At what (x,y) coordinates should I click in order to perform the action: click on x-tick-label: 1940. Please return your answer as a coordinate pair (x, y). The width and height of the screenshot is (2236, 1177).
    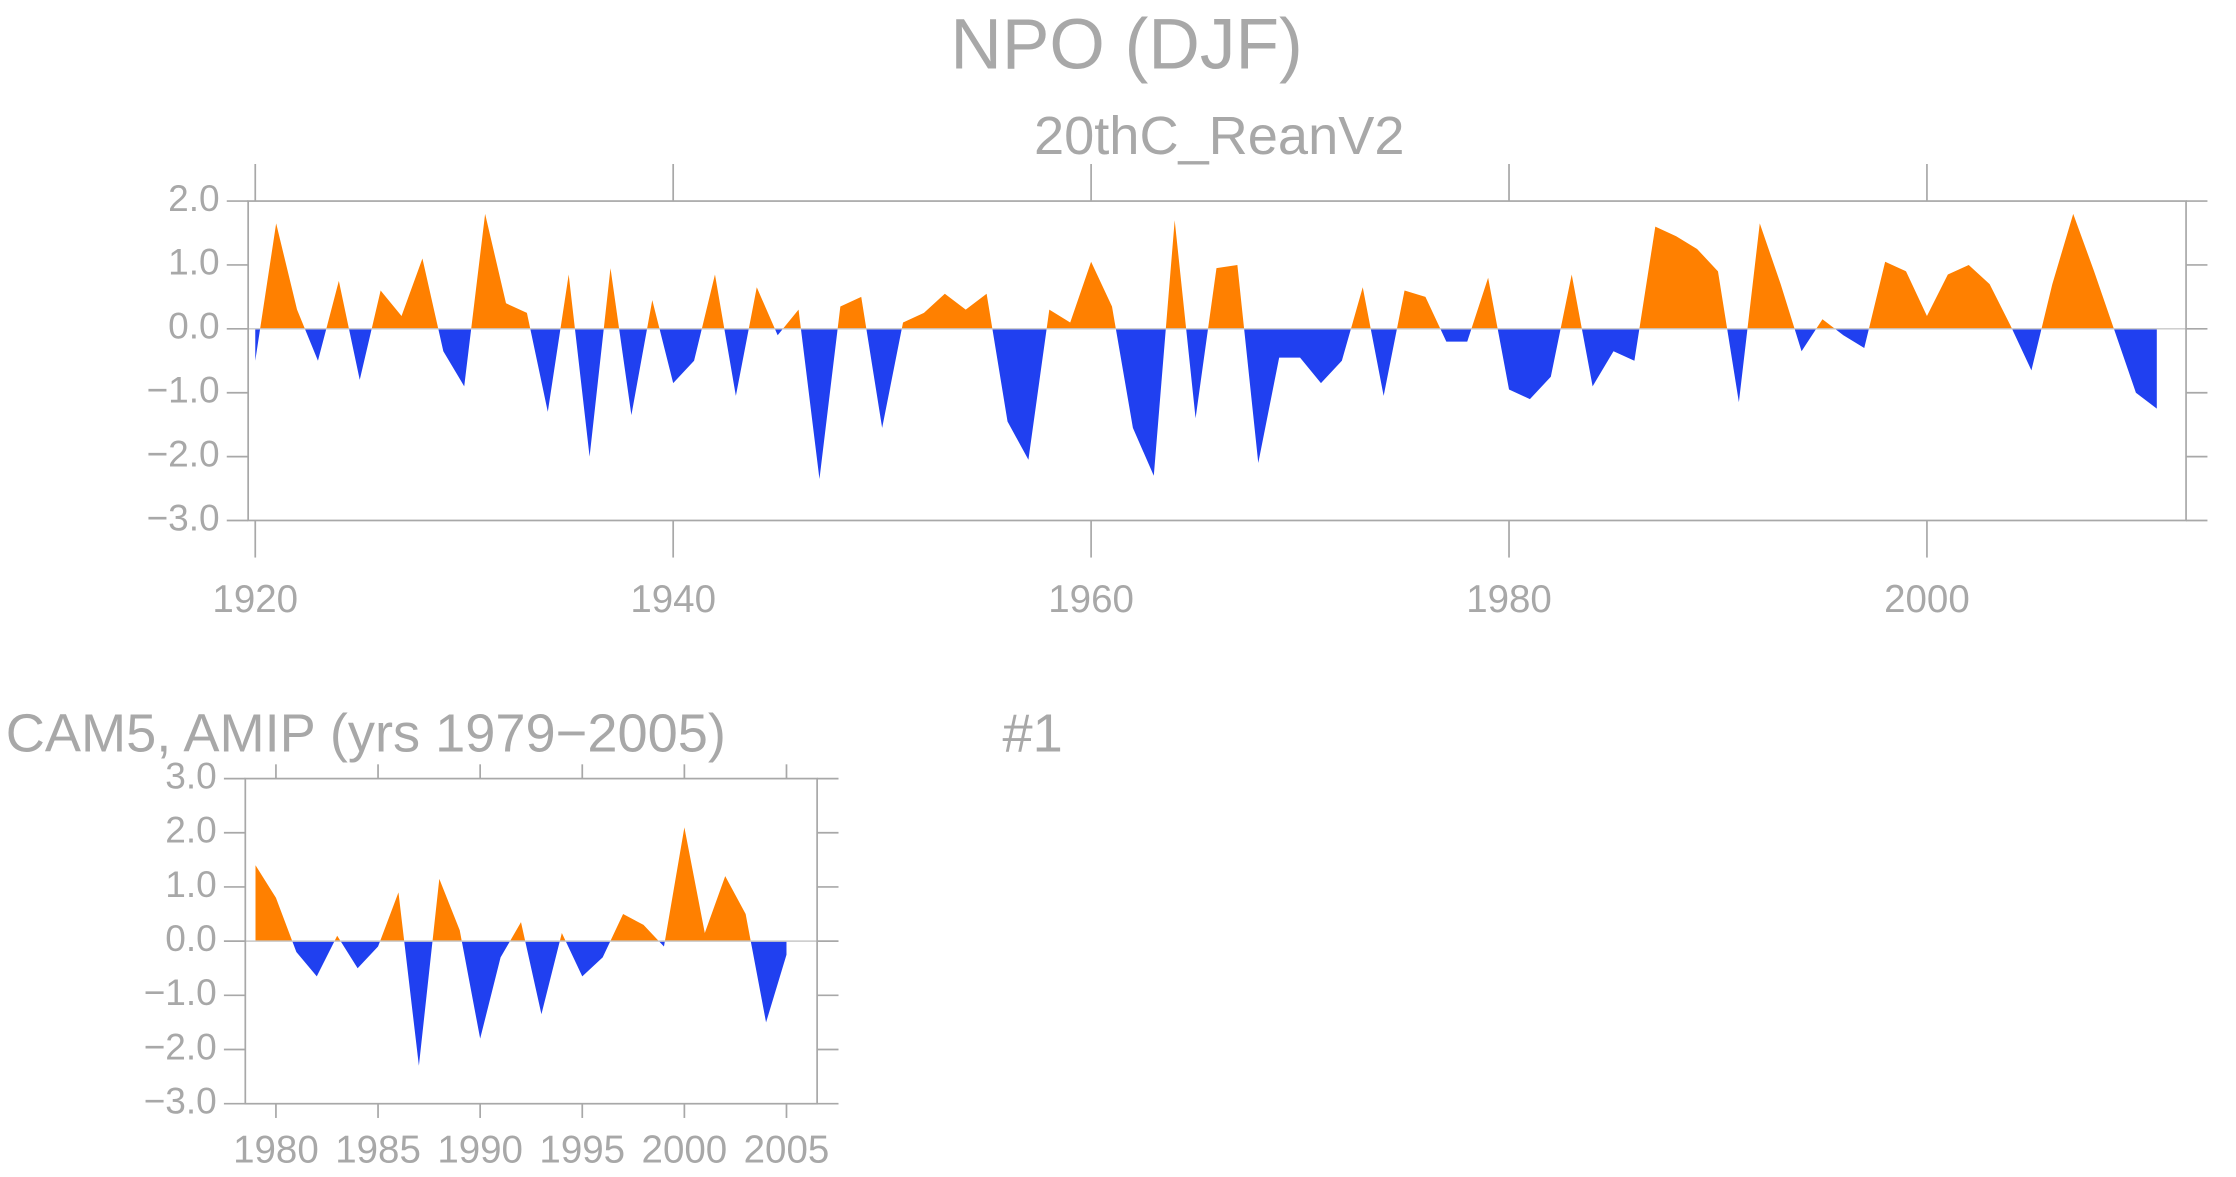
    Looking at the image, I should click on (673, 599).